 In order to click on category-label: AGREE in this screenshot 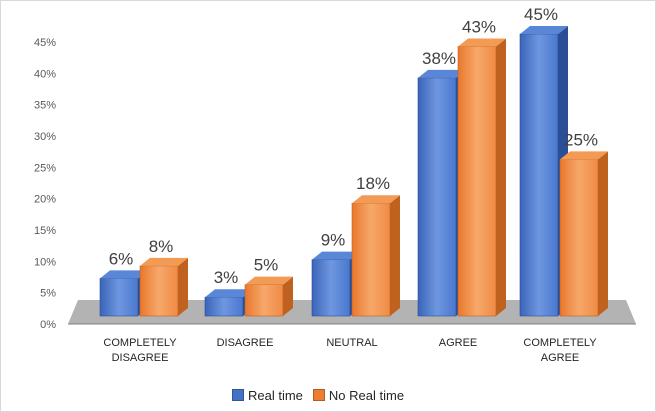, I will do `click(458, 343)`.